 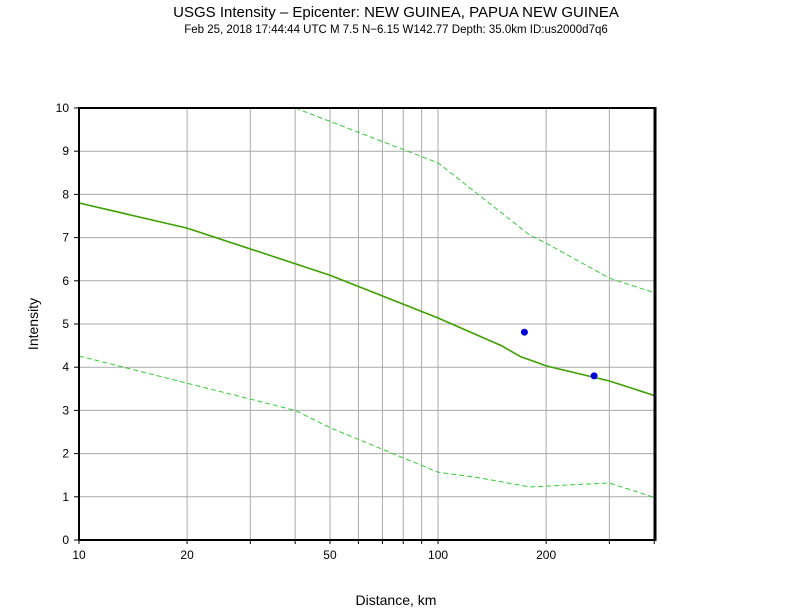 What do you see at coordinates (65, 324) in the screenshot?
I see `y-tick-label: 5` at bounding box center [65, 324].